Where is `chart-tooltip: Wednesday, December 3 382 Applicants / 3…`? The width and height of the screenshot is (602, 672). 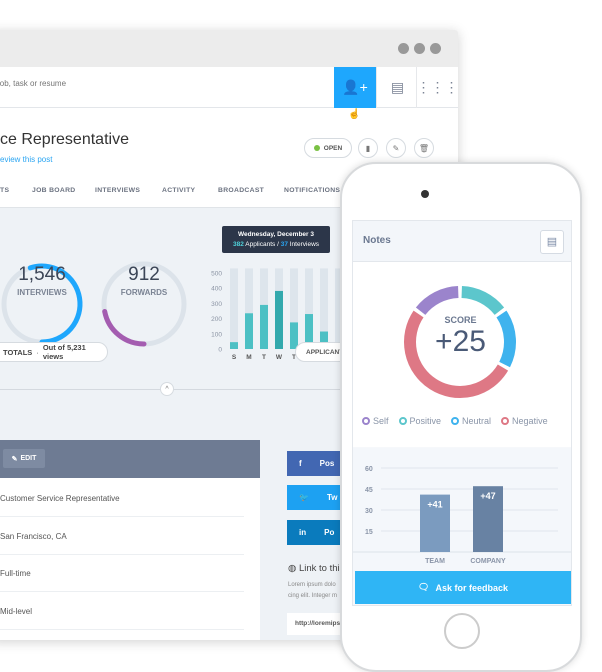 chart-tooltip: Wednesday, December 3 382 Applicants / 3… is located at coordinates (276, 239).